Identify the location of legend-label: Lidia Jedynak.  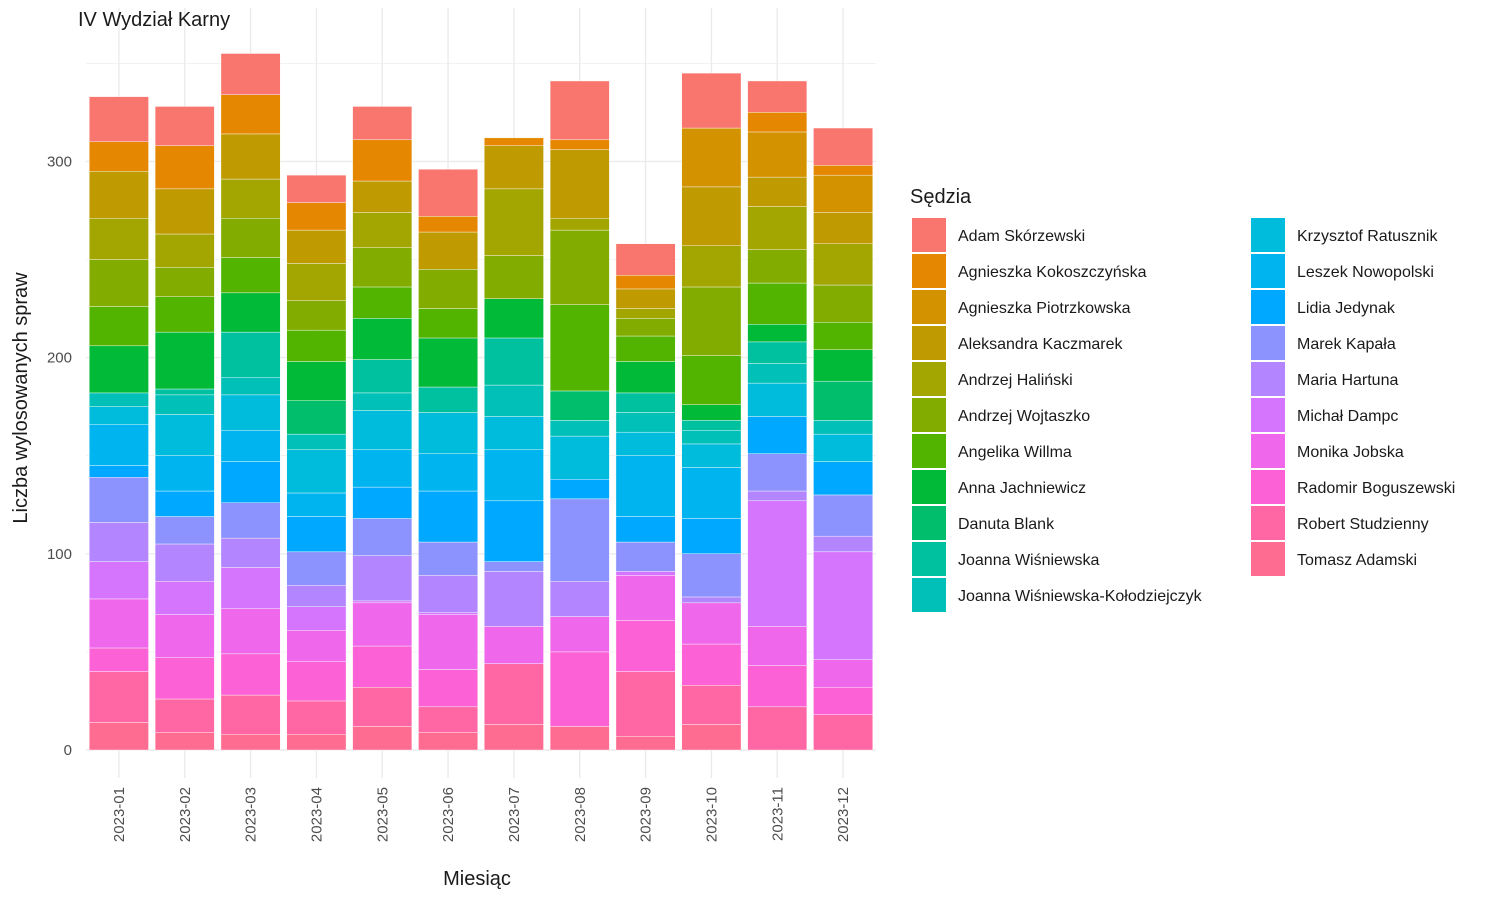
(1346, 308).